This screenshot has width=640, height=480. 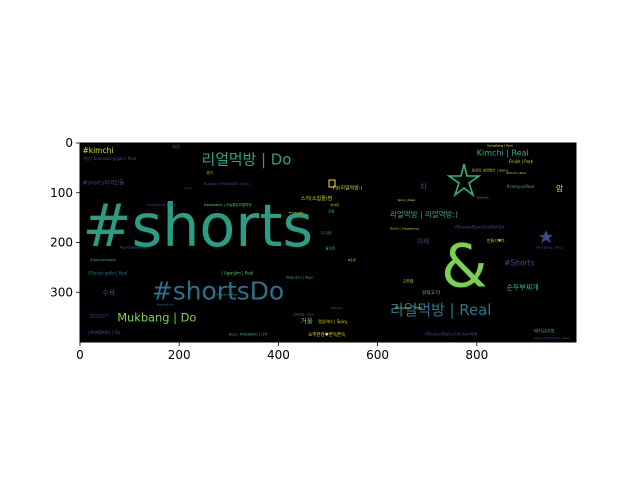 I want to click on star-filled-icon, so click(x=546, y=236).